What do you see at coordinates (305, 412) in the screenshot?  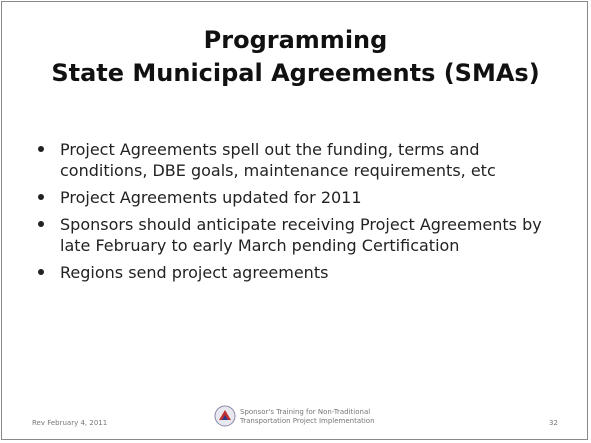 I see `footer-line: Sponsor's Training for Non-Traditional` at bounding box center [305, 412].